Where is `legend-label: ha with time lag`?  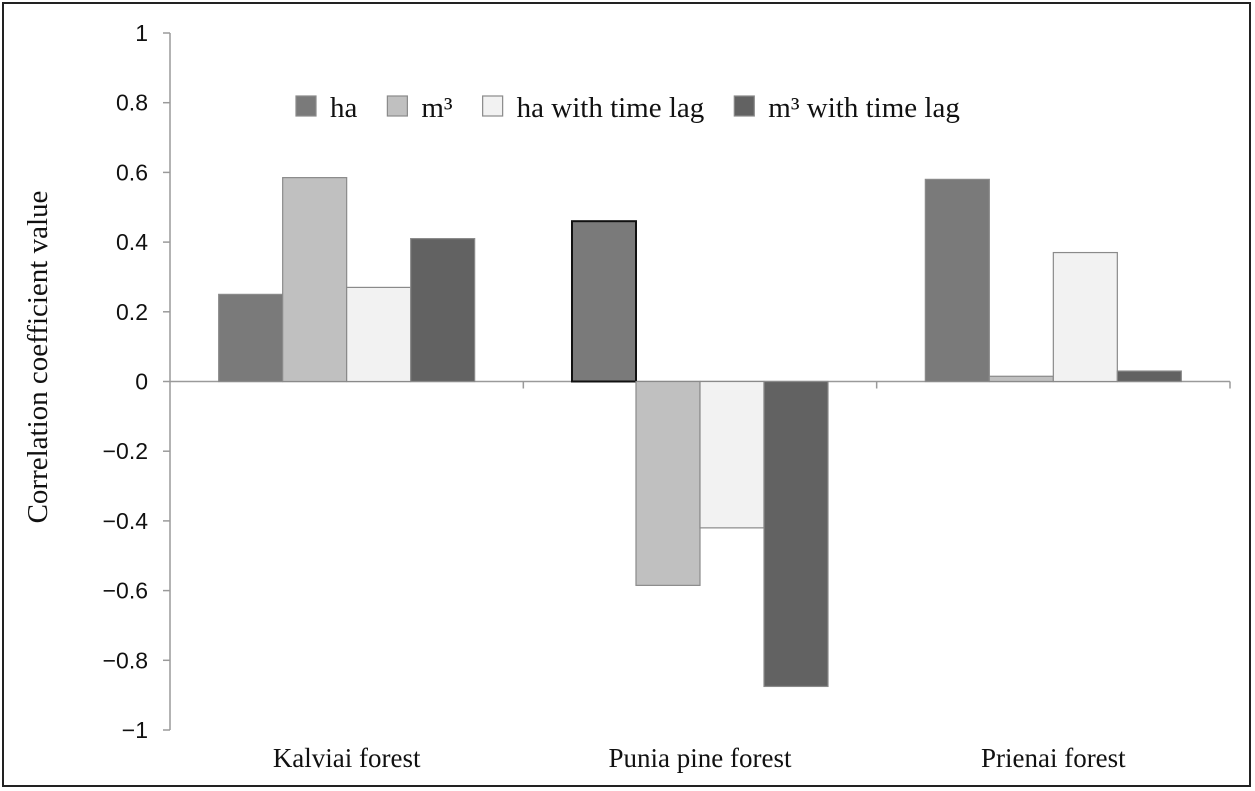 legend-label: ha with time lag is located at coordinates (611, 108).